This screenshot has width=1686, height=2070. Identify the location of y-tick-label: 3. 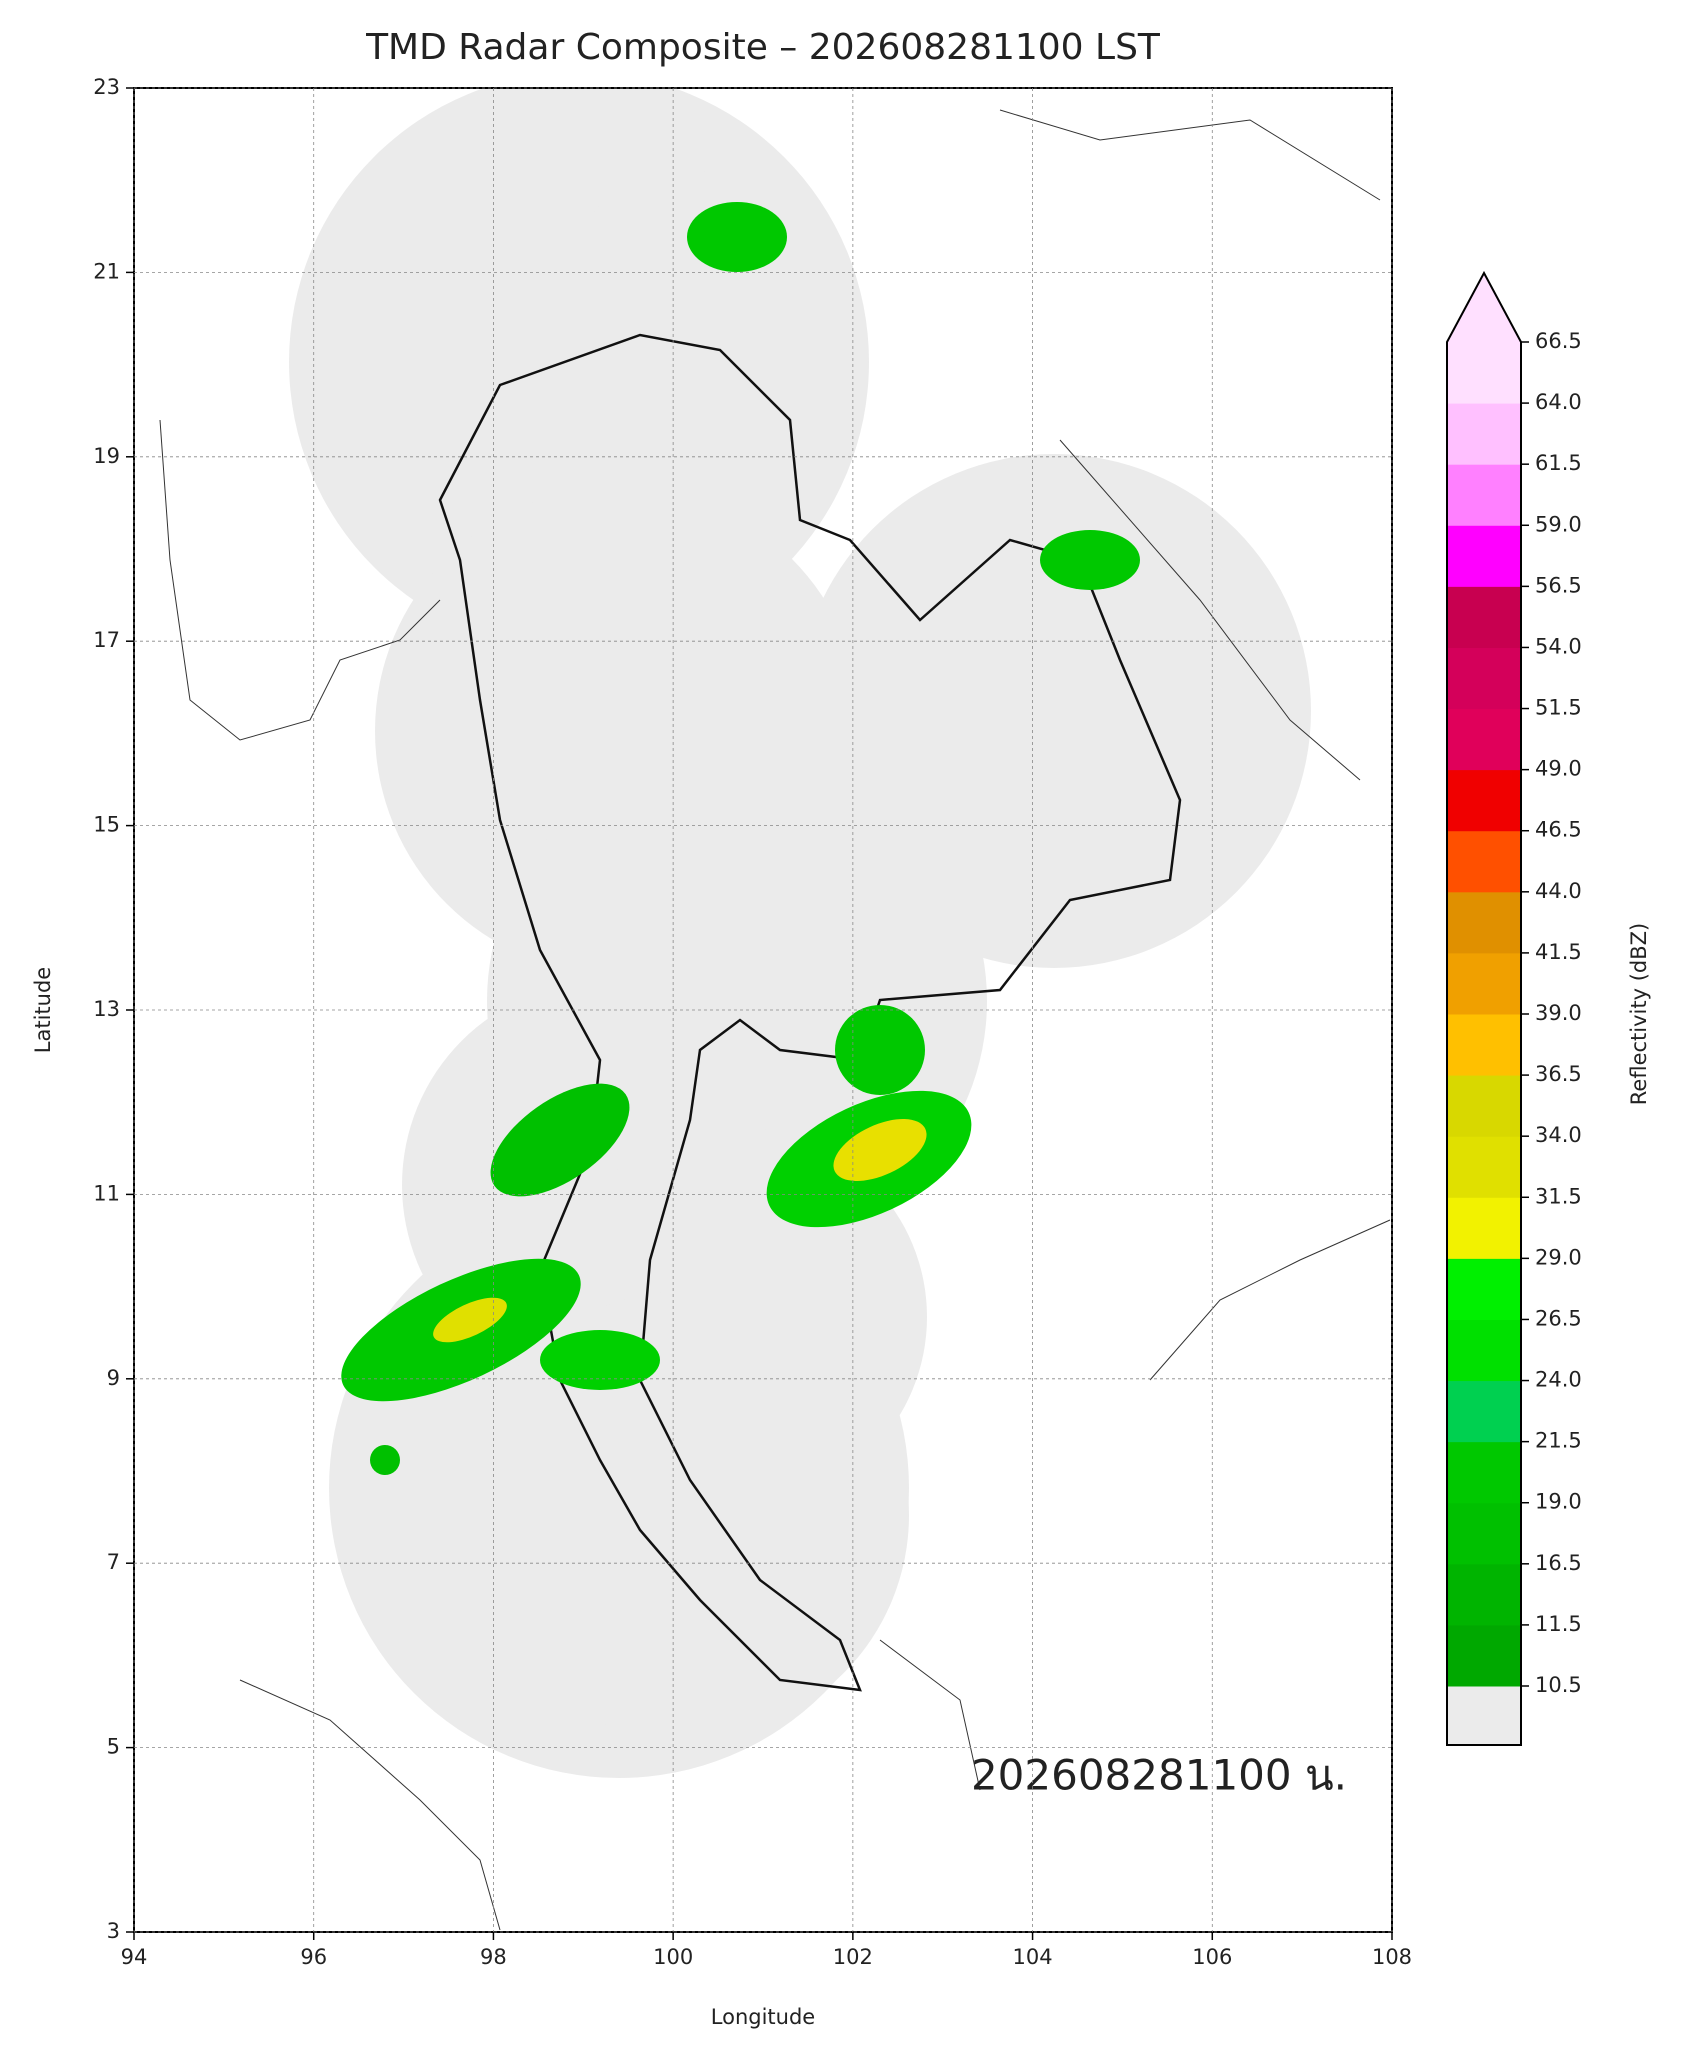
(113, 1931).